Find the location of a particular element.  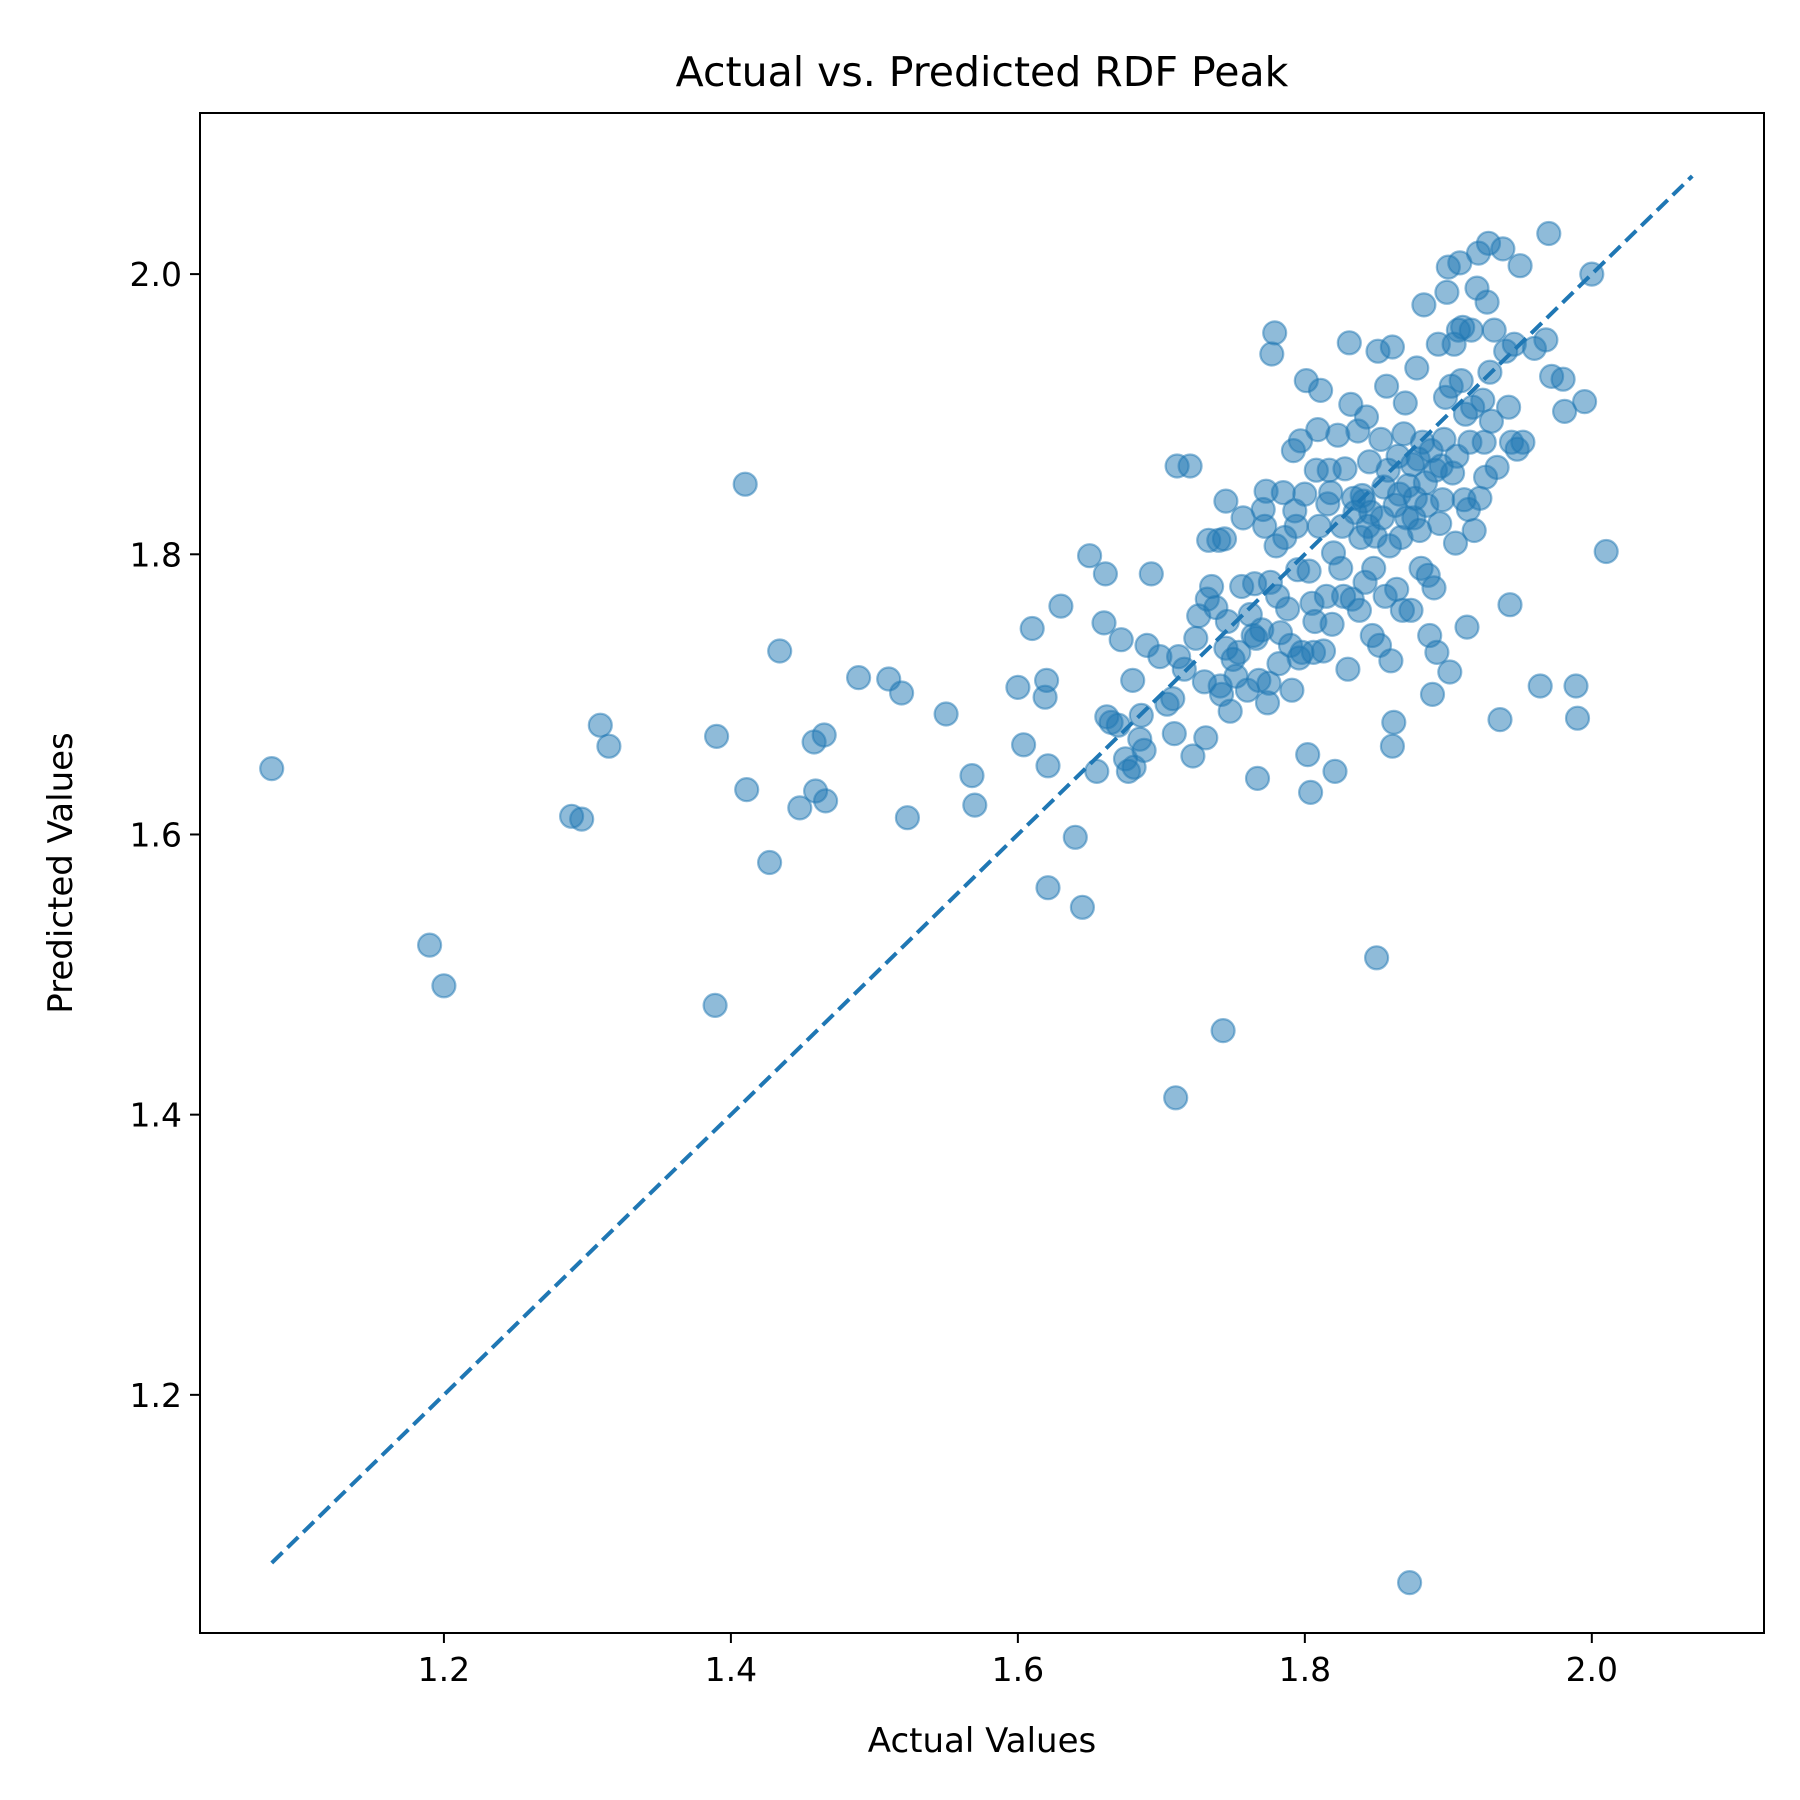

y-tick-label: 1.2 is located at coordinates (156, 1395).